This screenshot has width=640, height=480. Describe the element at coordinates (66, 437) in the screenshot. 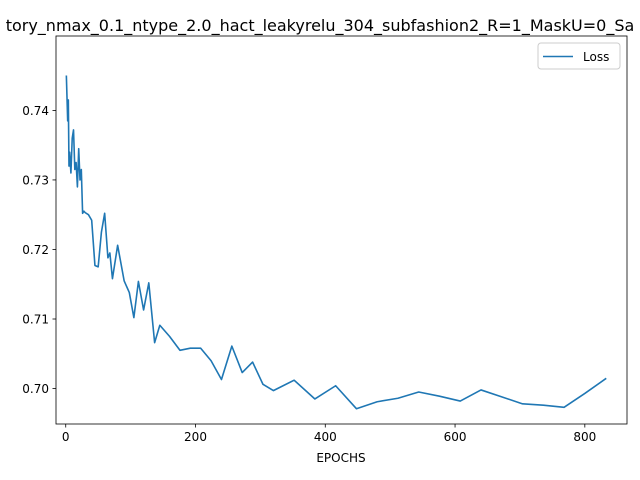

I see `x-tick-label: 0` at that location.